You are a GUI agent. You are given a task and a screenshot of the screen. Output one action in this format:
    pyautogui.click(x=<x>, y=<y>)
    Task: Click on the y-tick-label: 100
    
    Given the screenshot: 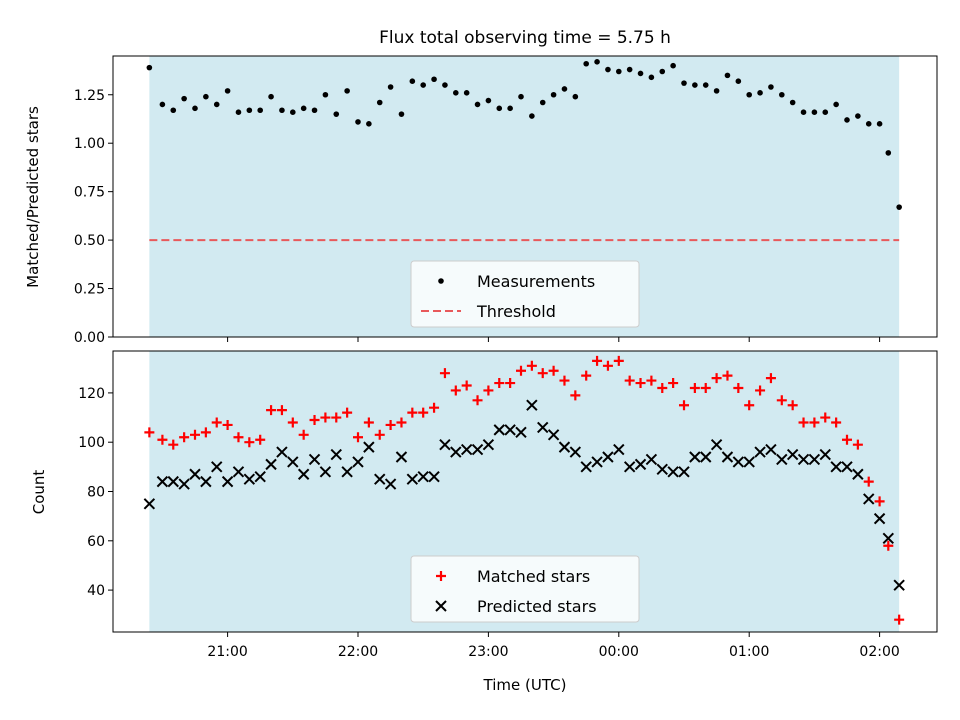 What is the action you would take?
    pyautogui.click(x=91, y=443)
    